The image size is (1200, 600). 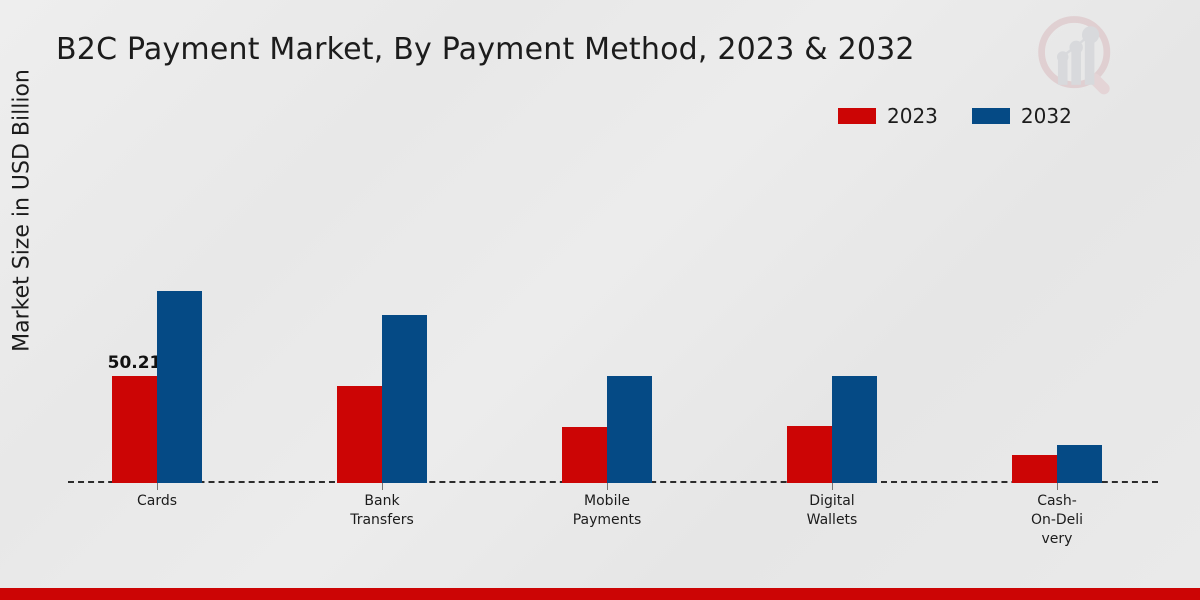 I want to click on x-axis-category-label: Mobile Payments, so click(x=607, y=510).